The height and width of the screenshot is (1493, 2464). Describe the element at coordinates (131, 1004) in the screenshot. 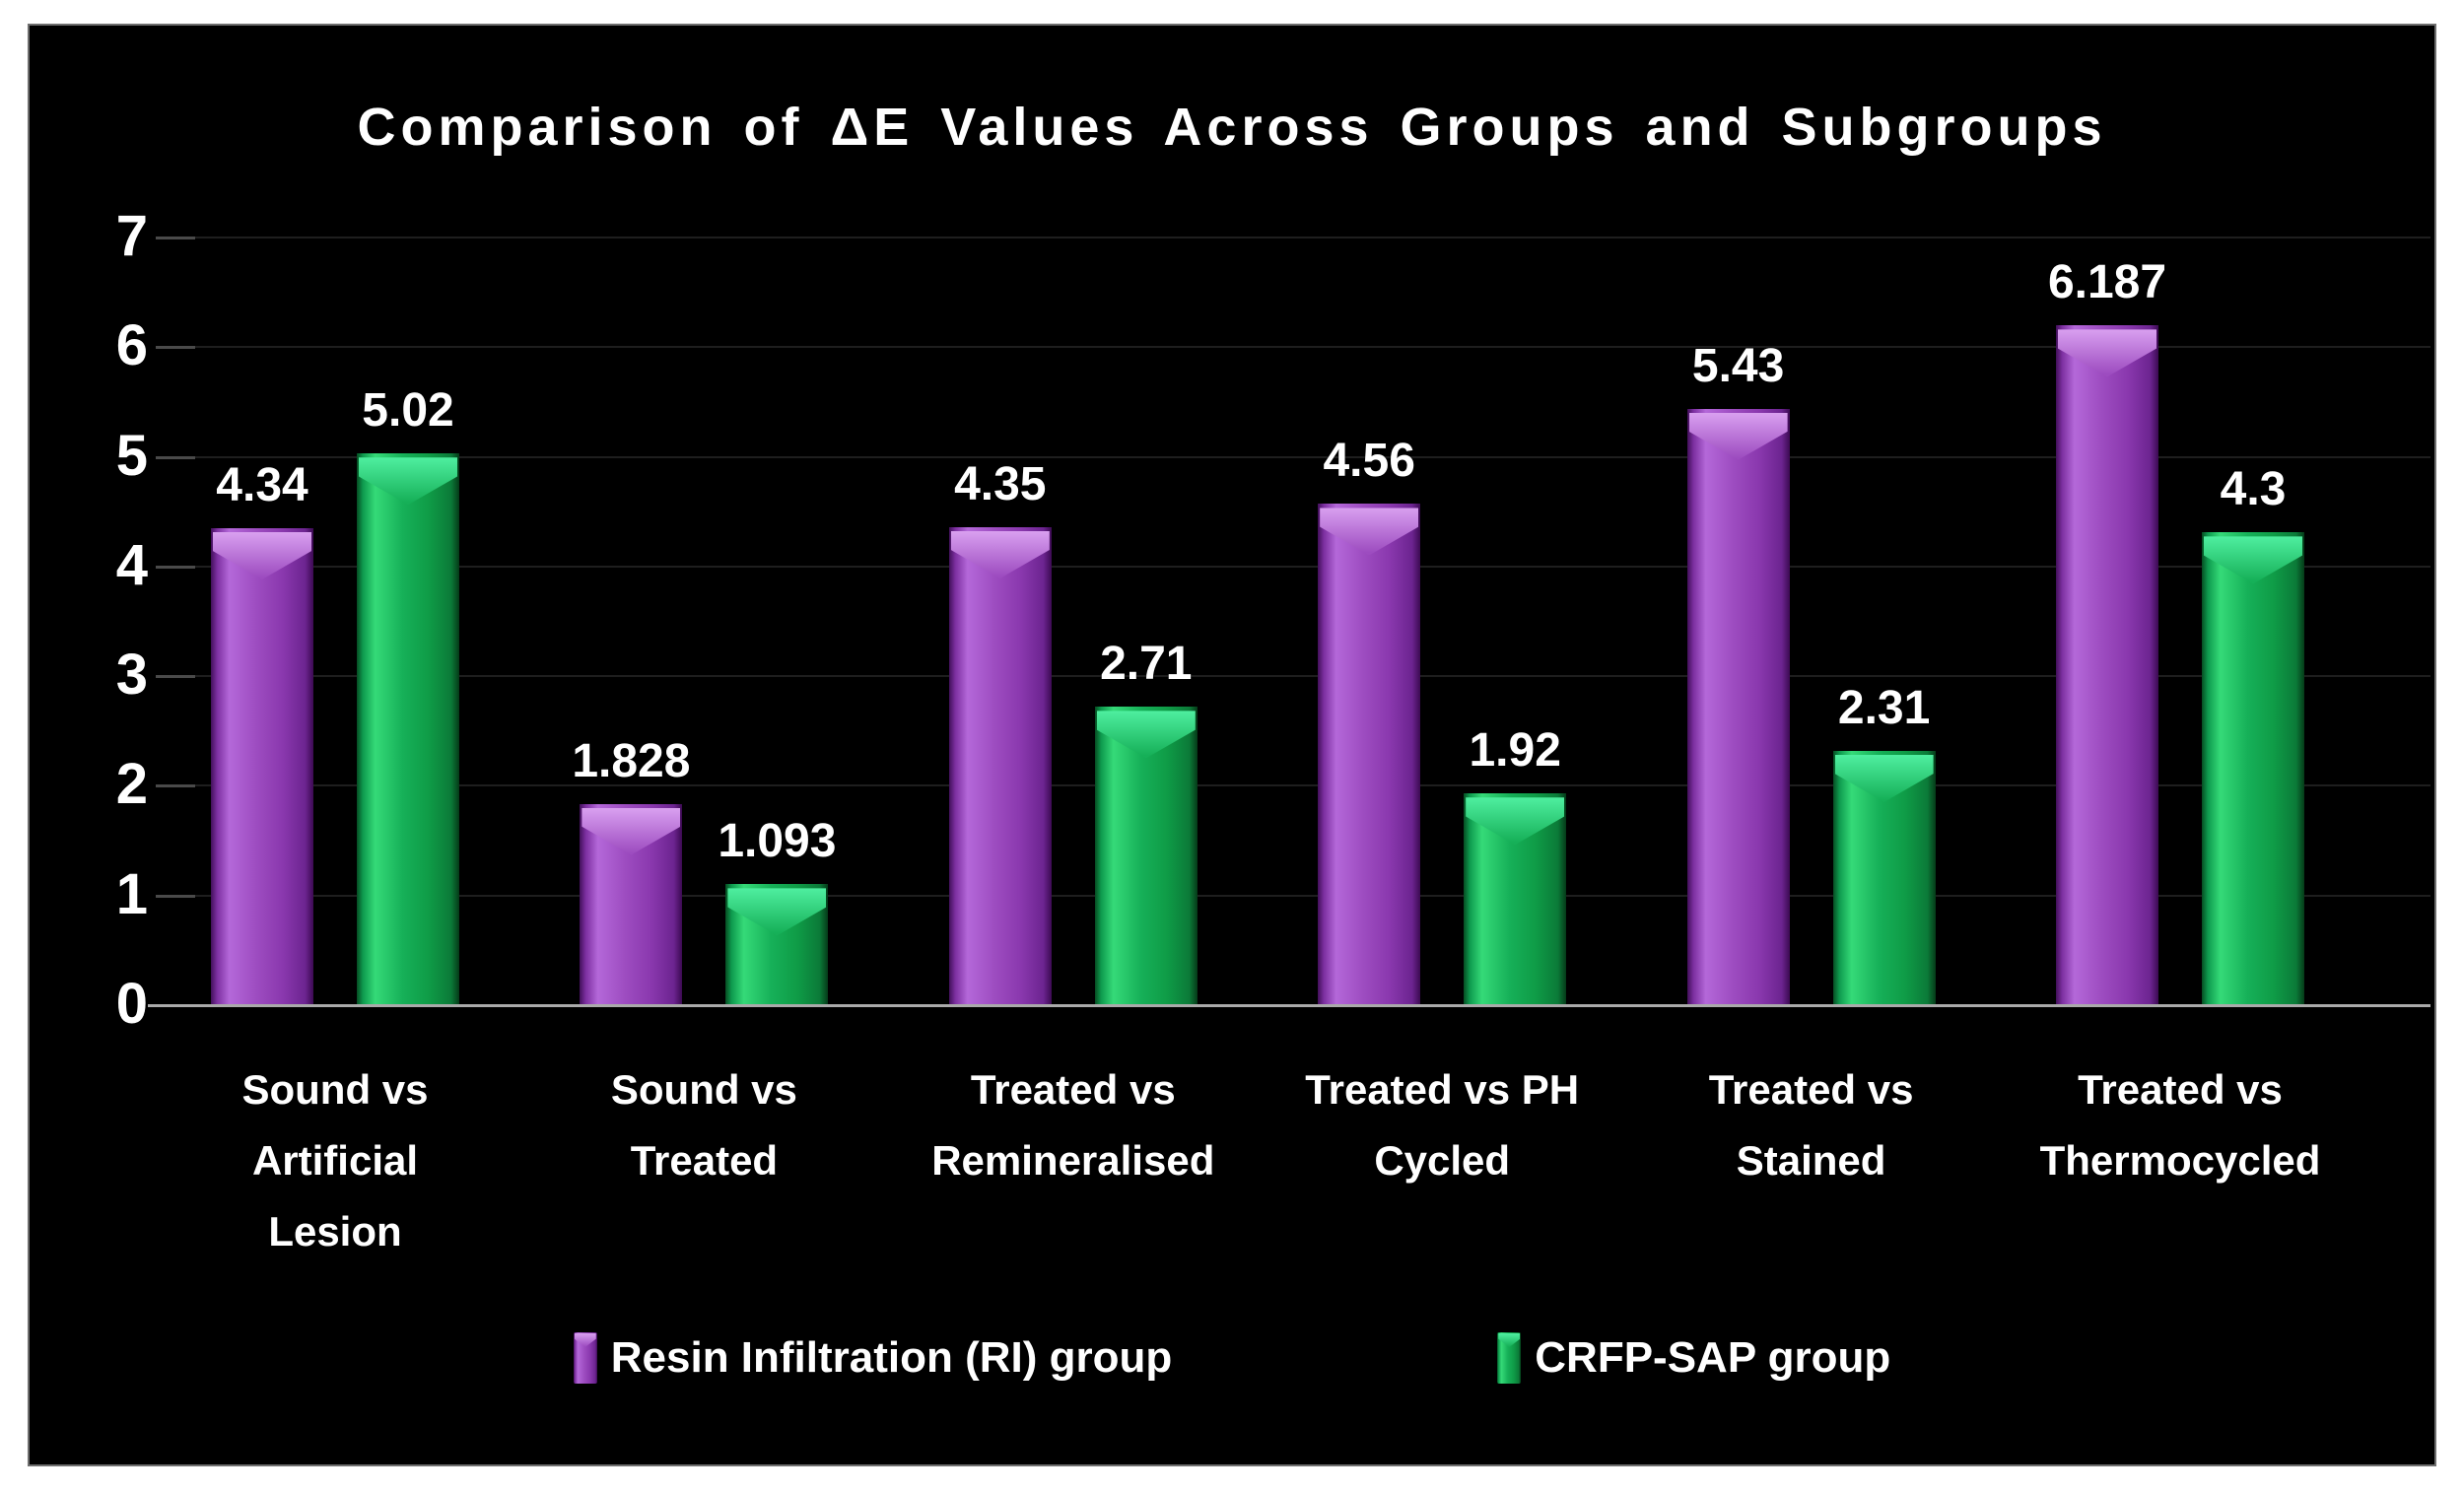

I see `y-axis-label: 0` at that location.